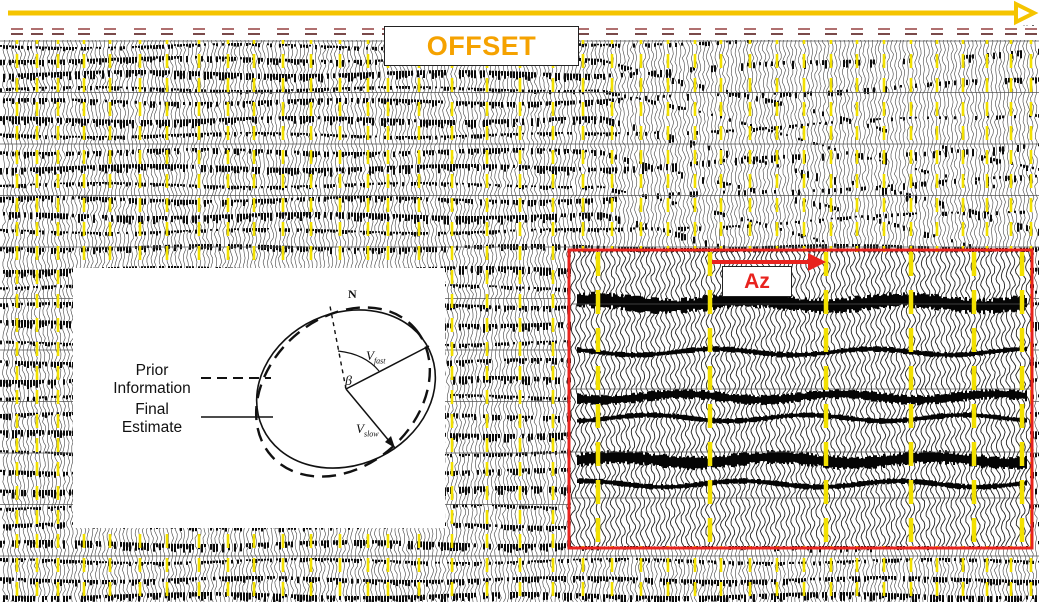  I want to click on v-fast-axis, so click(387, 367).